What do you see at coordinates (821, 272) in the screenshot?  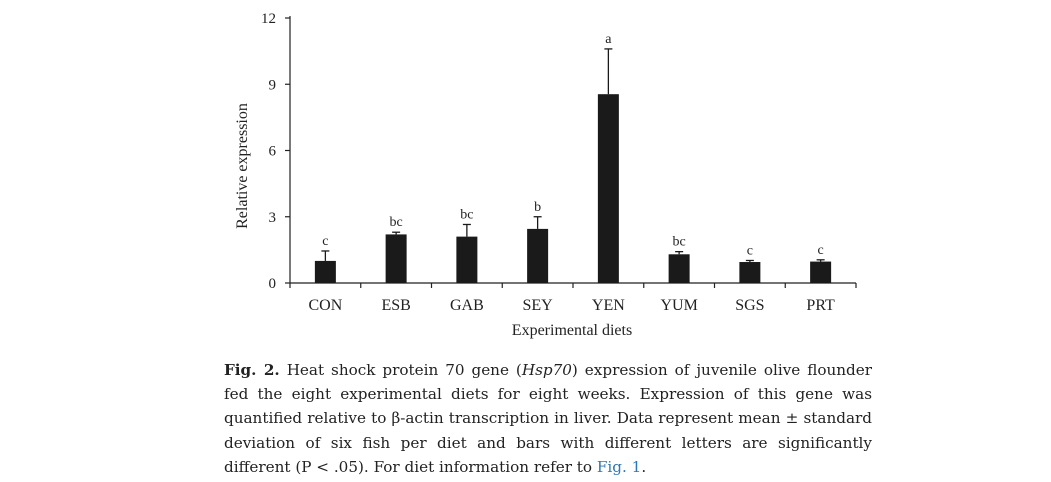 I see `bar-prt` at bounding box center [821, 272].